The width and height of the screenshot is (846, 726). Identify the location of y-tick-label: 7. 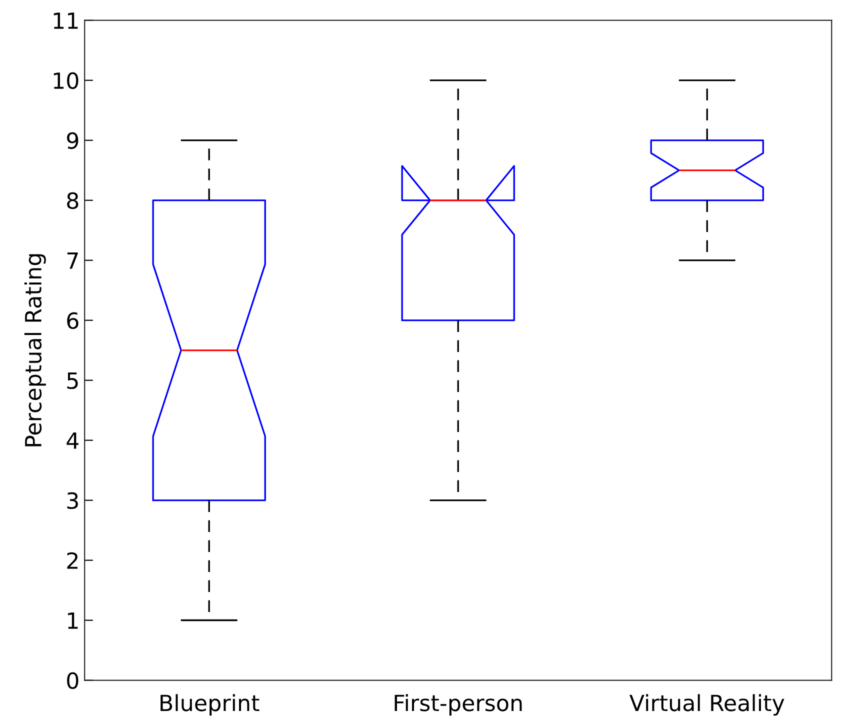
(72, 260).